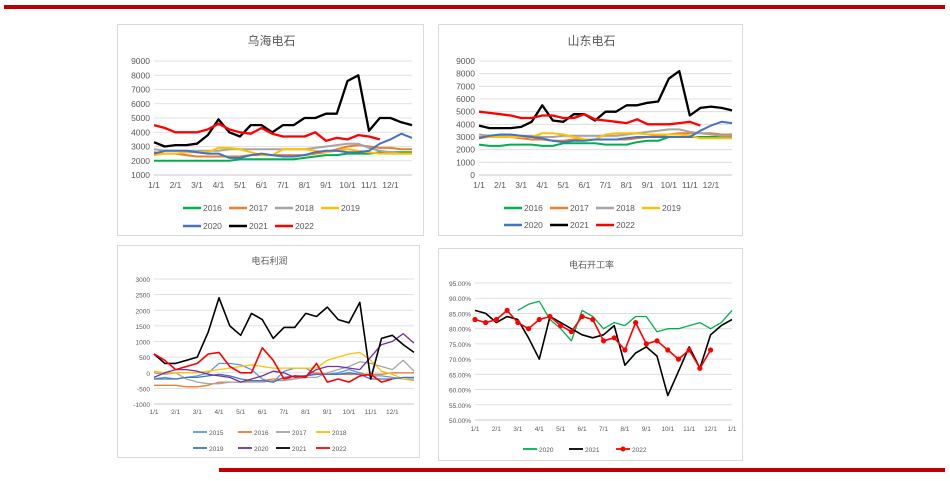 This screenshot has width=950, height=481. Describe the element at coordinates (283, 156) in the screenshot. I see `series-line-2016` at that location.